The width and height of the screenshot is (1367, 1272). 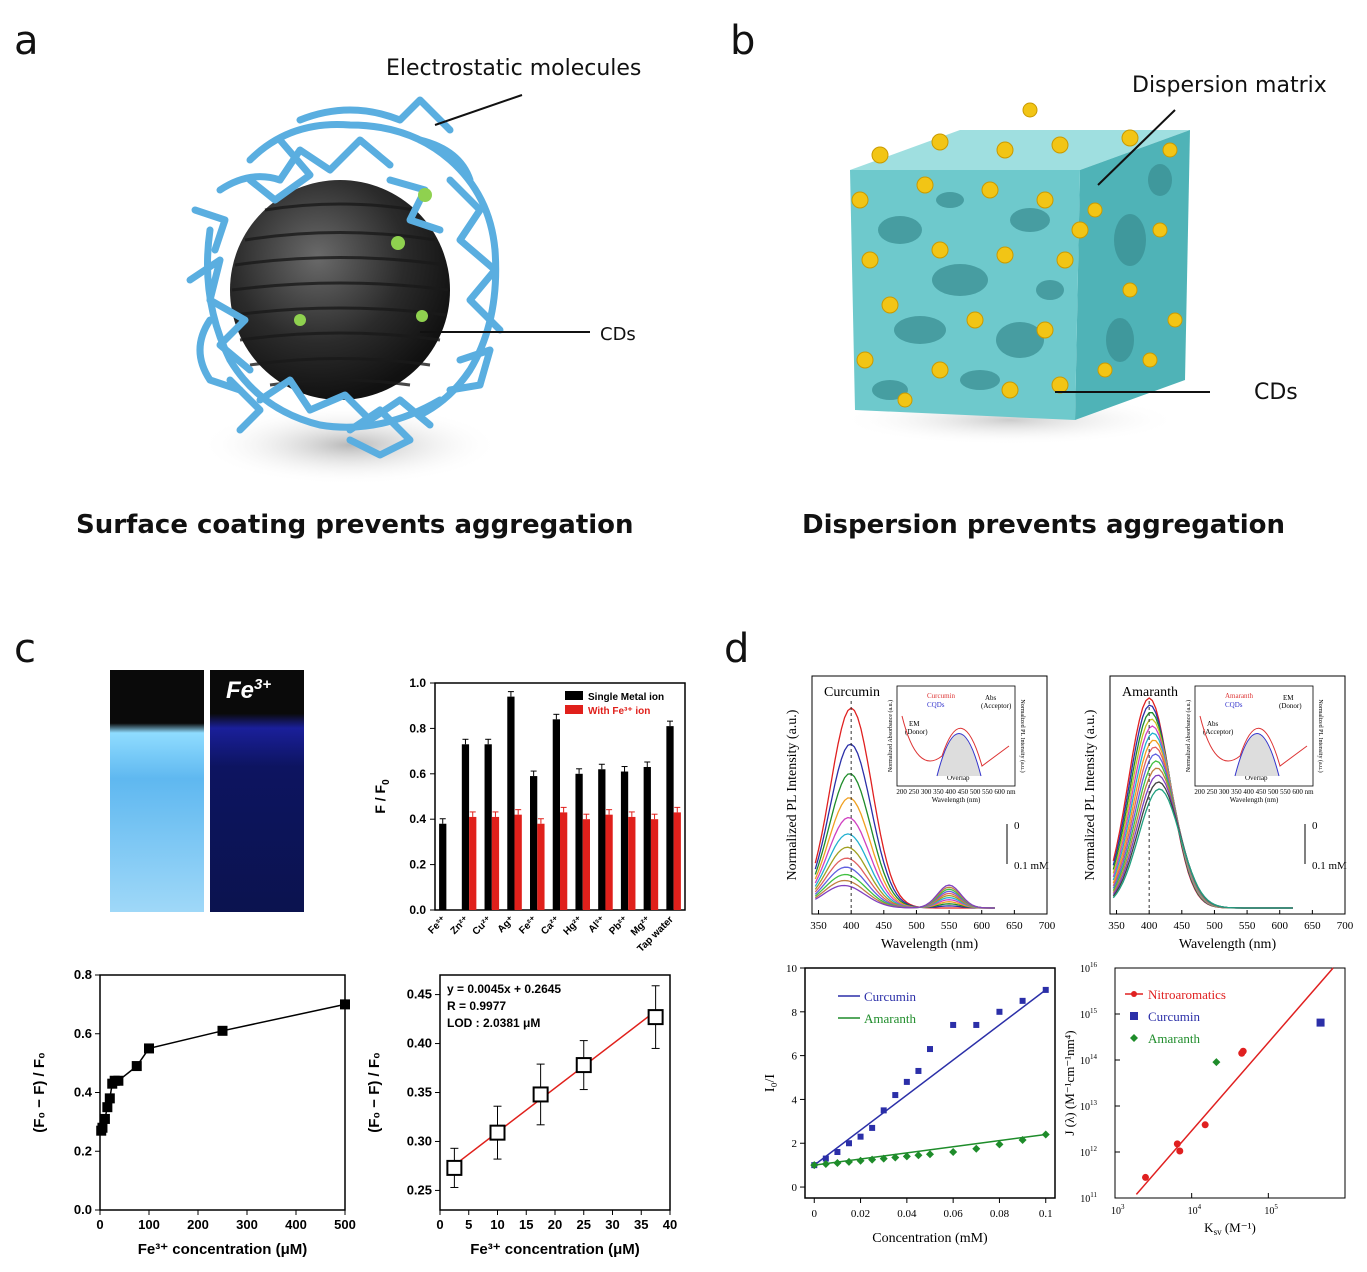 I want to click on y-tick-label: 0.6, so click(x=417, y=774).